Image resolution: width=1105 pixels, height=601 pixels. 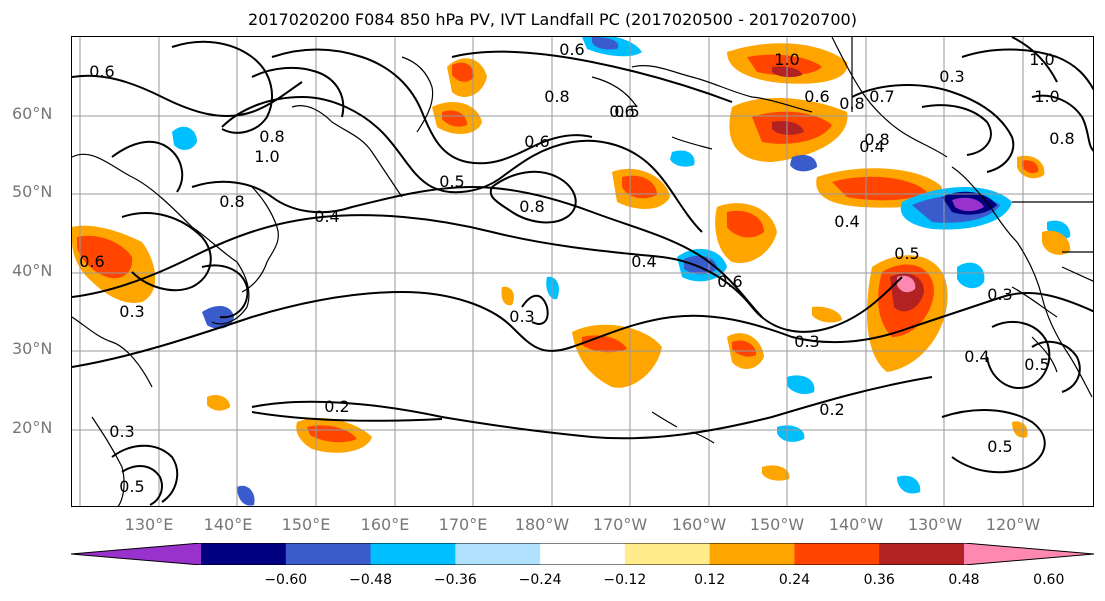 I want to click on colorbar-extend-min, so click(x=136, y=554).